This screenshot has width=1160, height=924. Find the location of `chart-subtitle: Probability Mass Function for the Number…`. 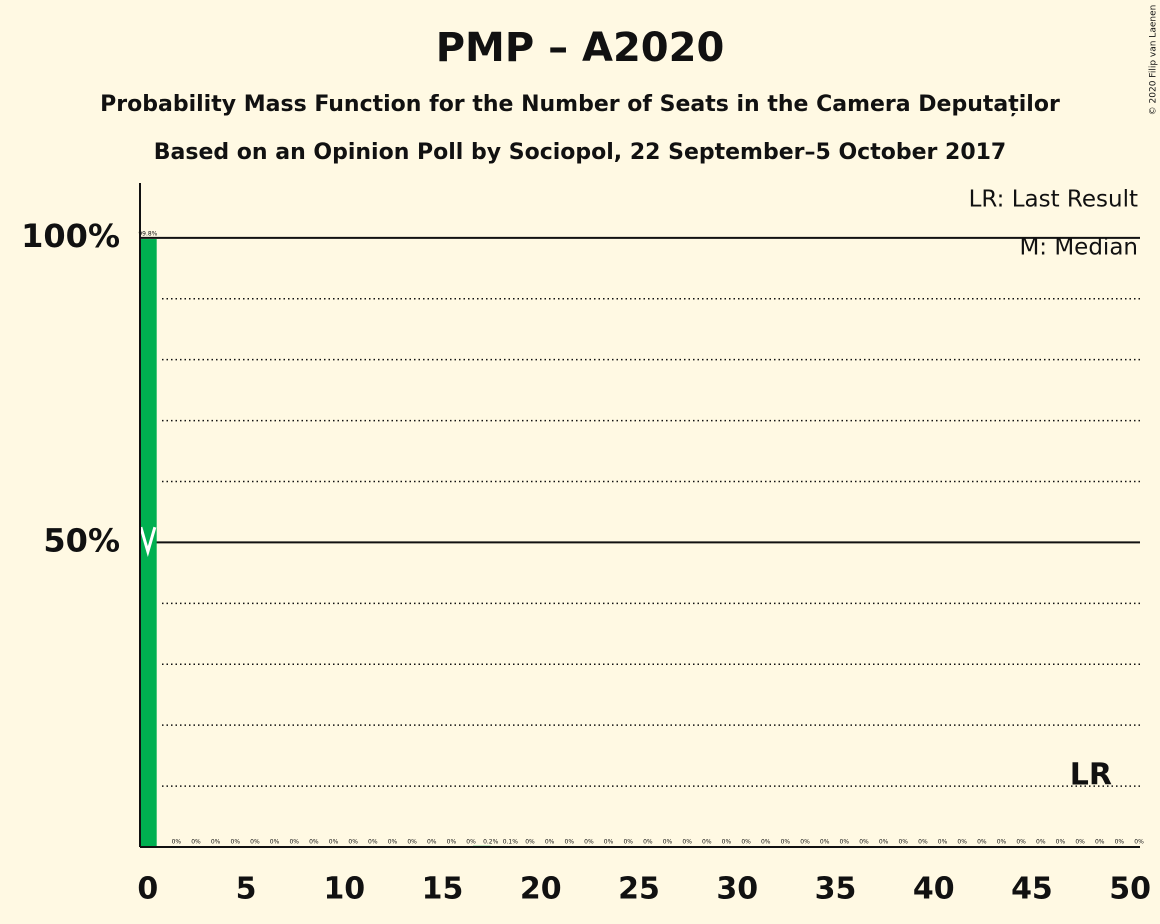

chart-subtitle: Probability Mass Function for the Number… is located at coordinates (580, 104).